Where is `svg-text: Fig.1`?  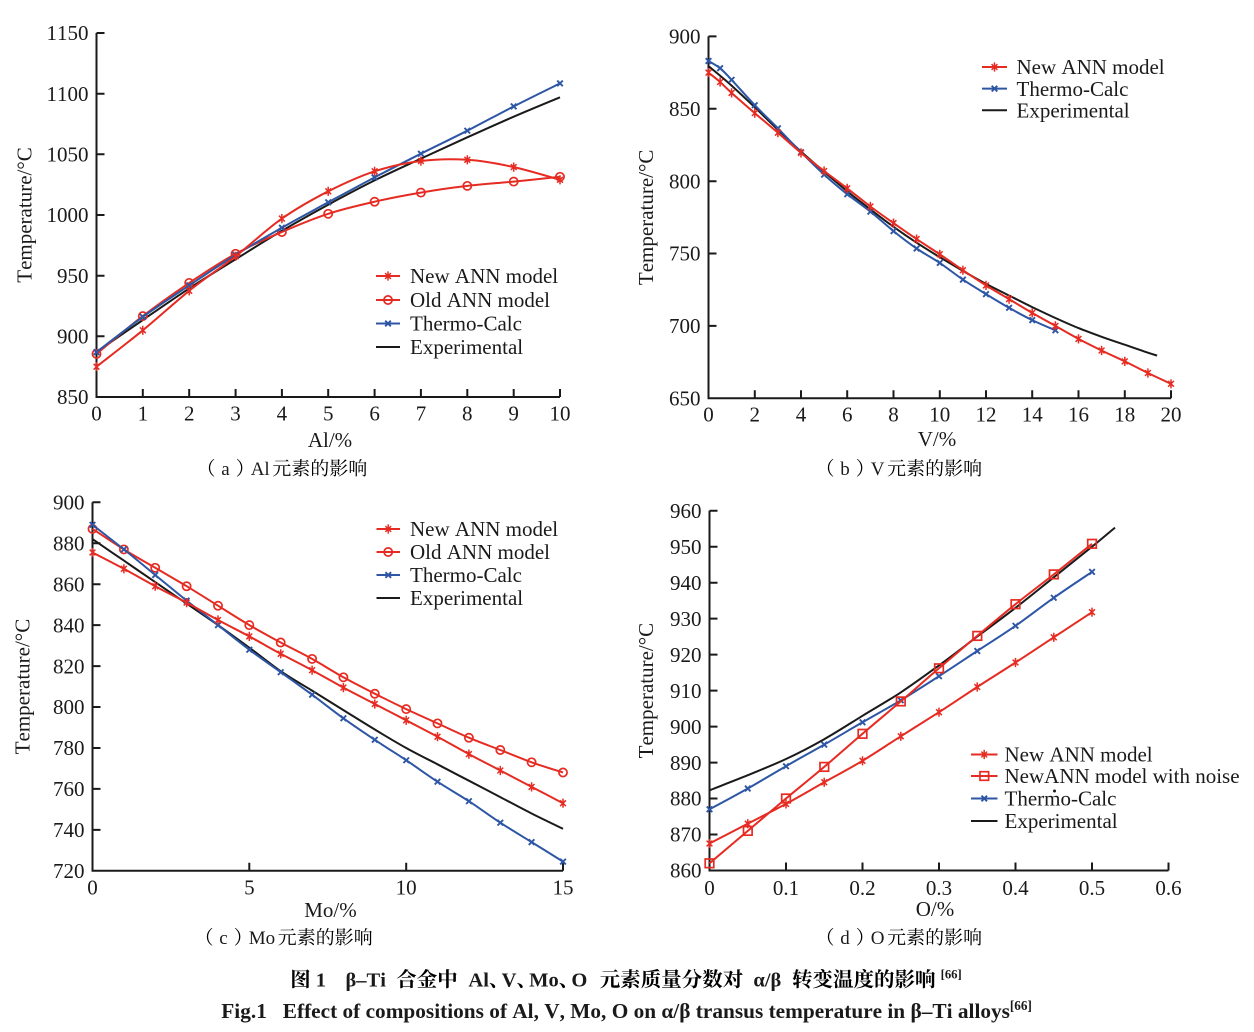
svg-text: Fig.1 is located at coordinates (244, 1011).